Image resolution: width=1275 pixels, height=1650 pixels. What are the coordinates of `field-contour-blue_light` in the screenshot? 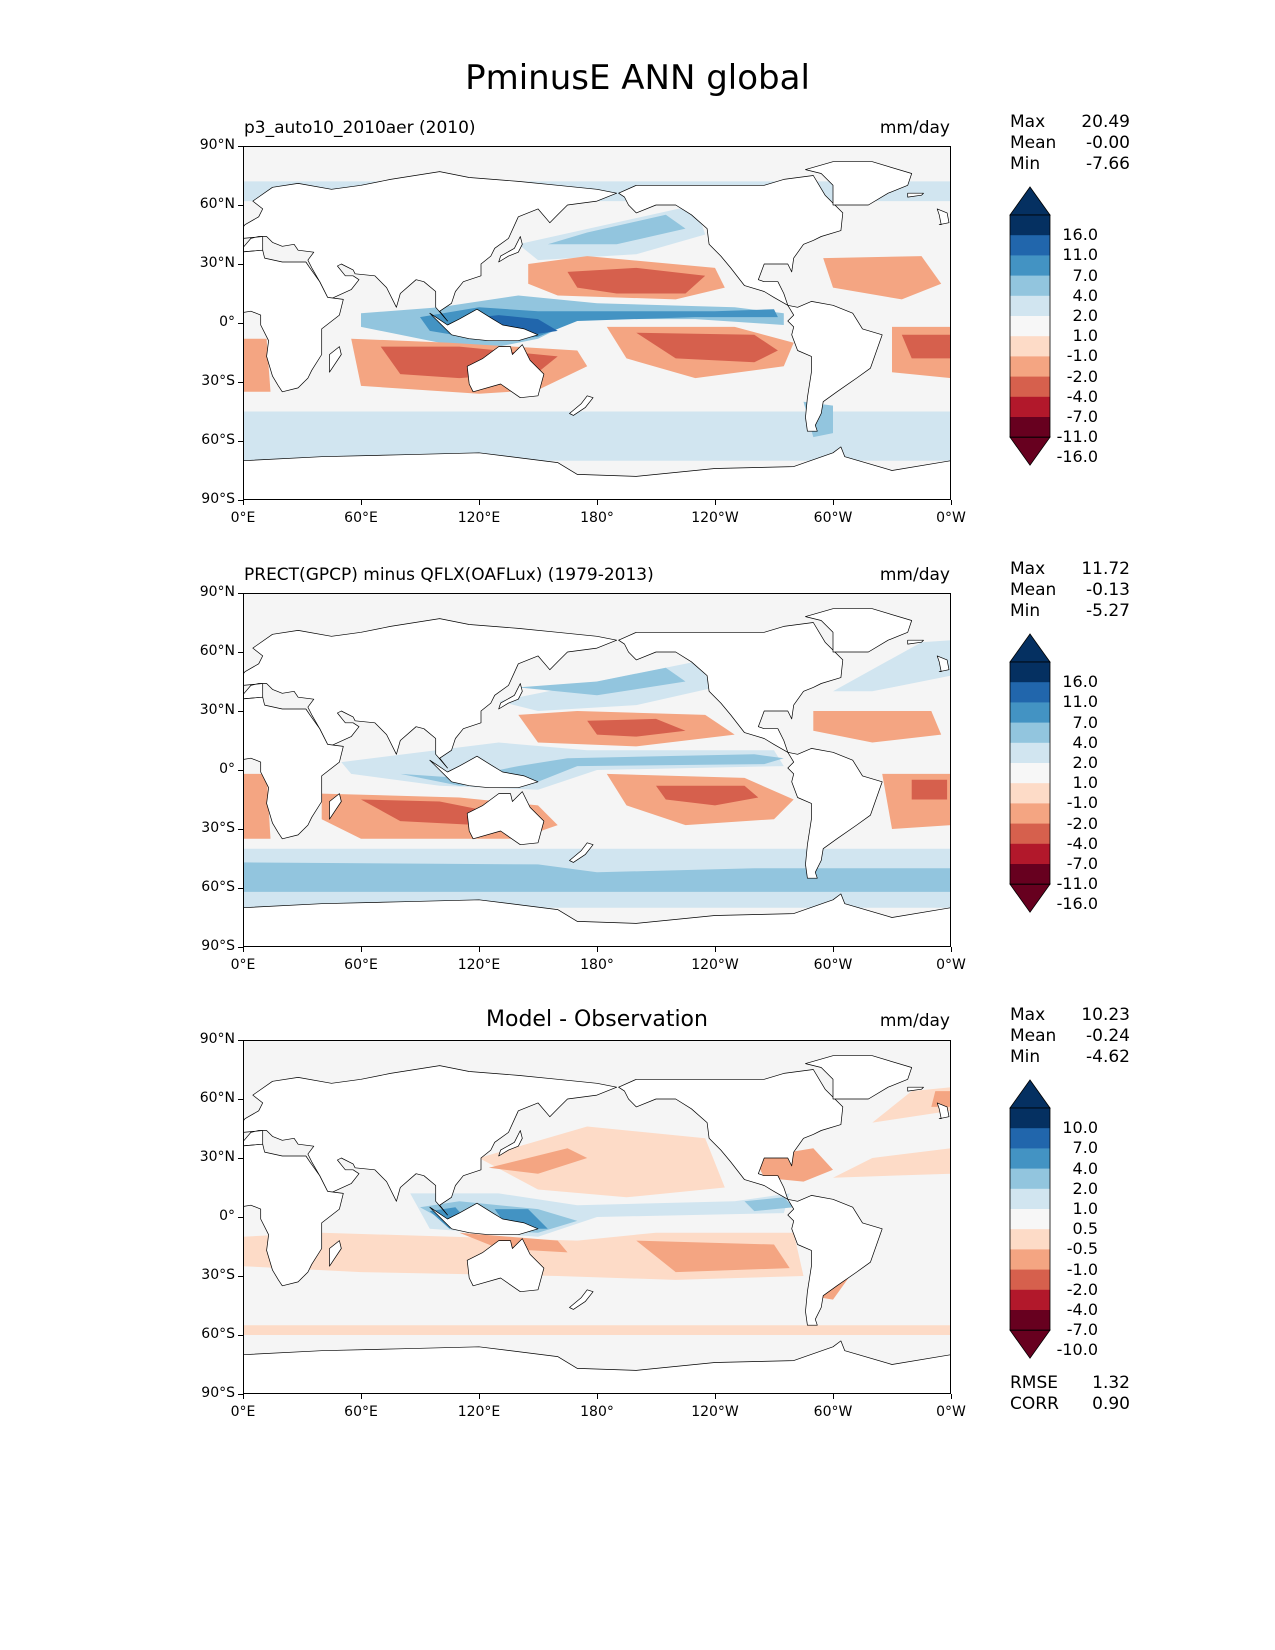 It's located at (892, 666).